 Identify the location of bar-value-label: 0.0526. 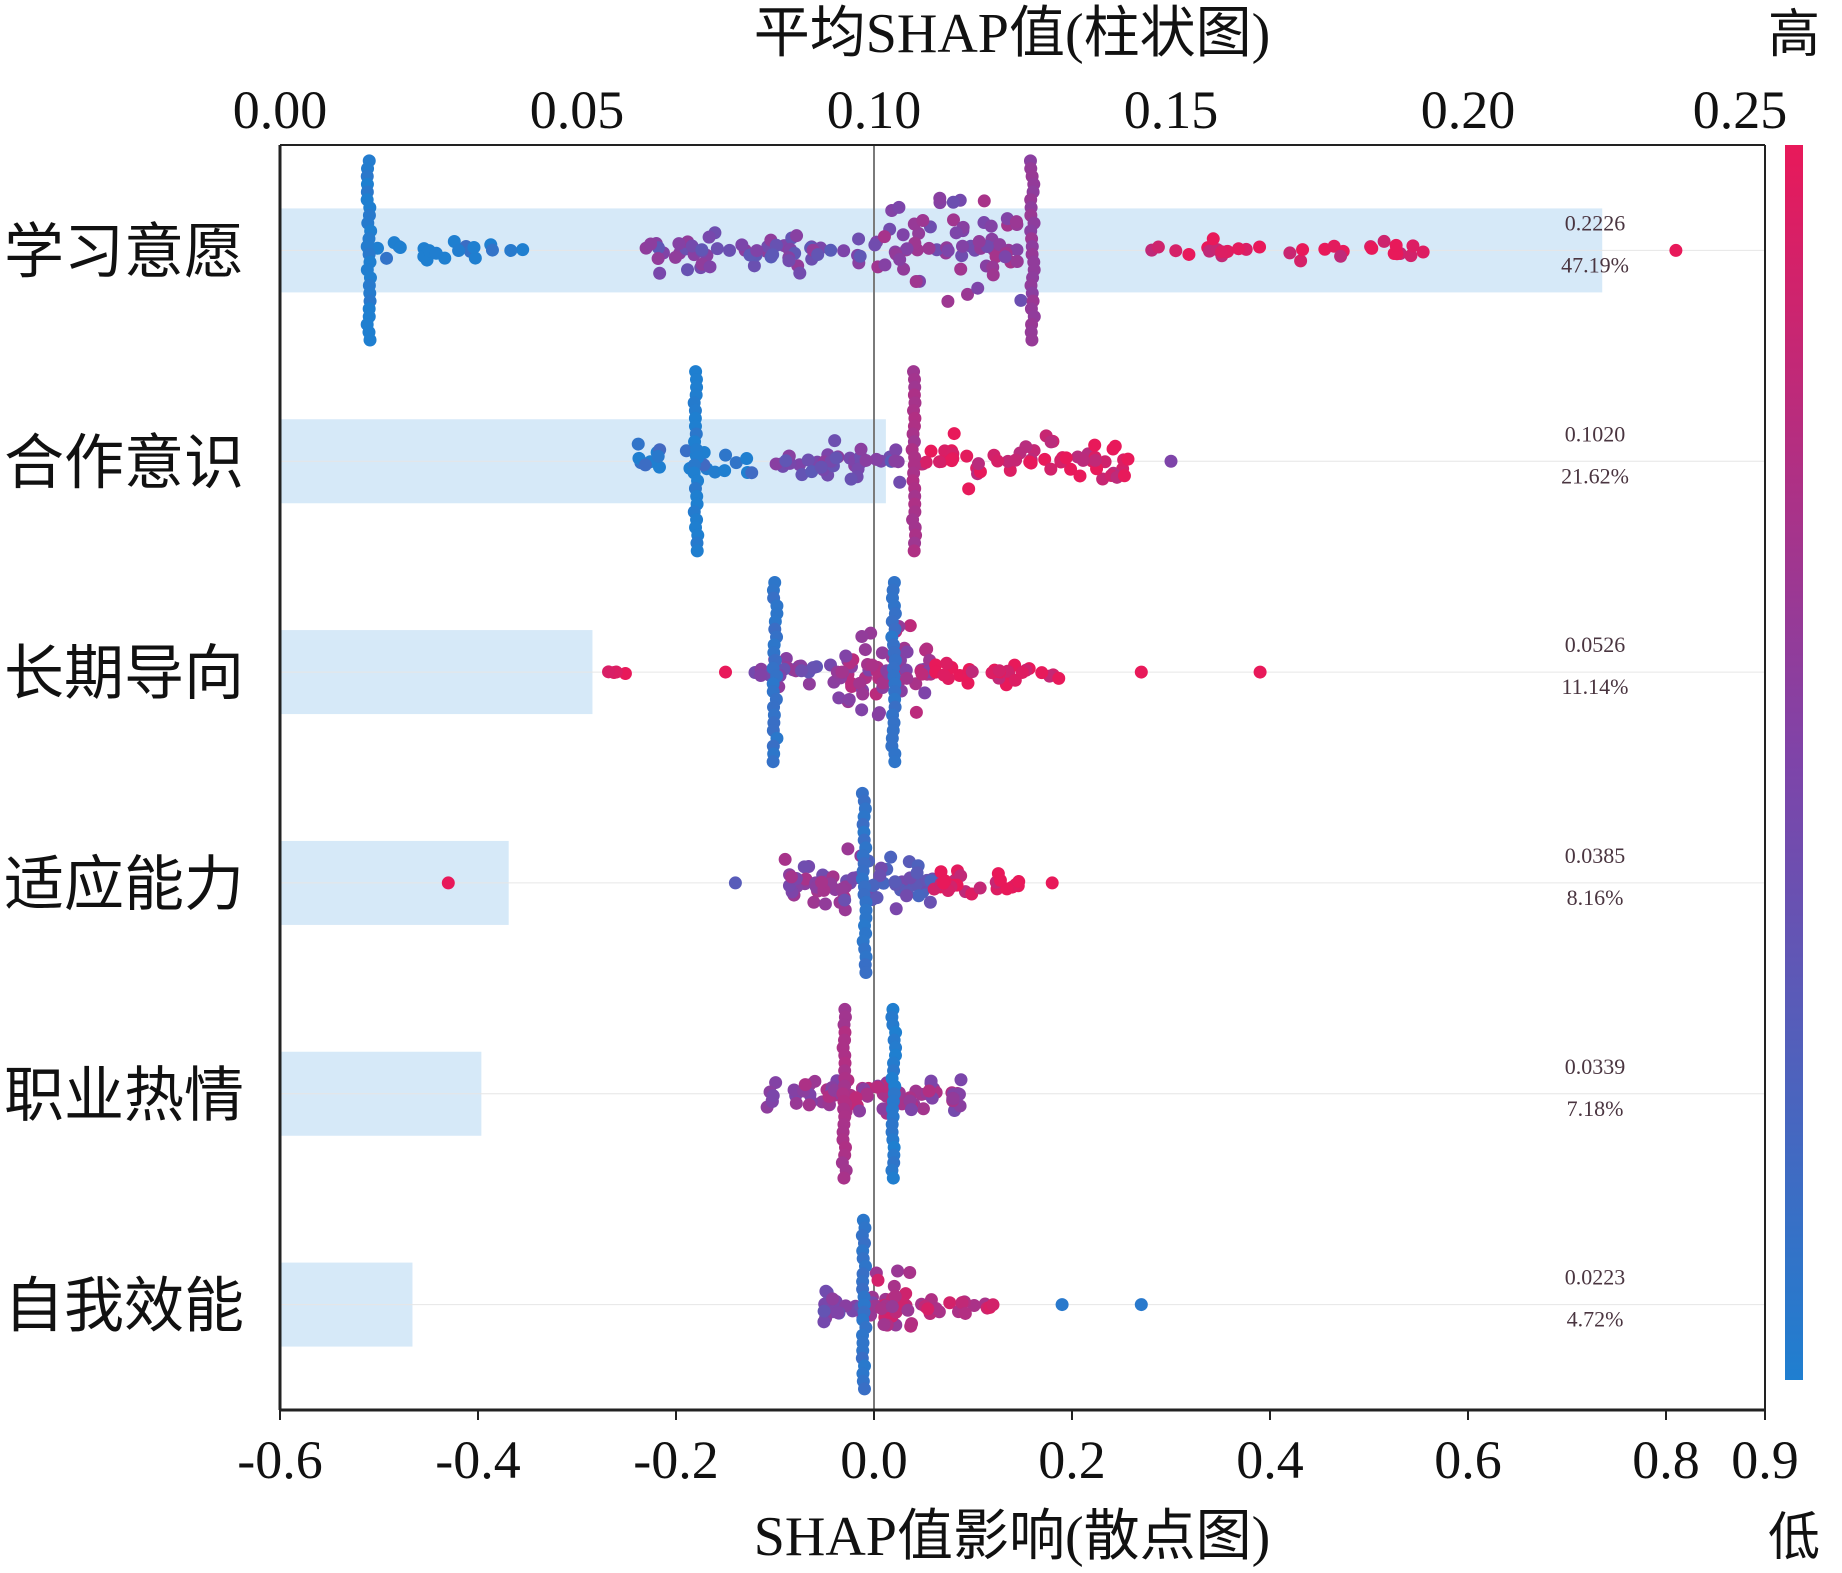
(1595, 644).